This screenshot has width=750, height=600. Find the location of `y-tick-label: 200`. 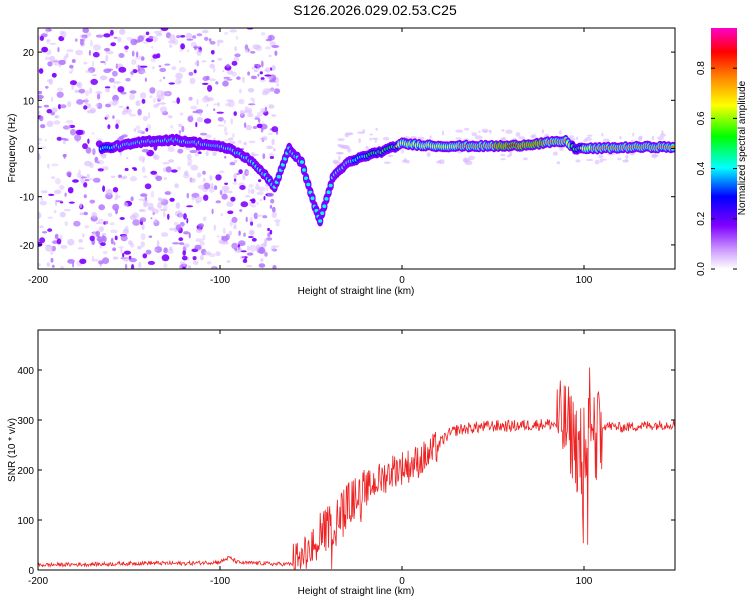

y-tick-label: 200 is located at coordinates (25, 471).